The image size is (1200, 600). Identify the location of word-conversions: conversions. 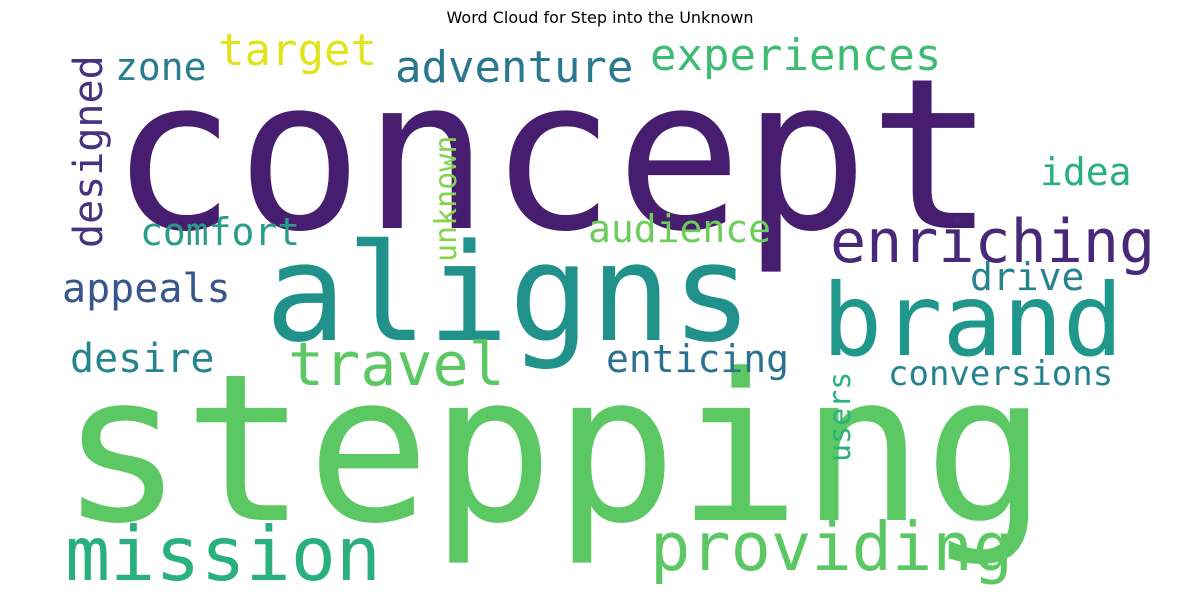
(1000, 374).